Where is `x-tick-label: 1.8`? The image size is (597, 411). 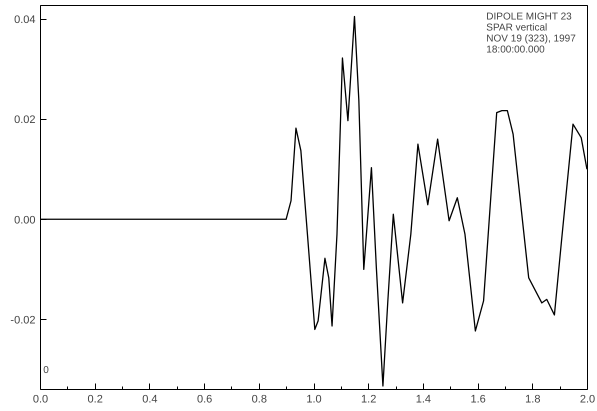
x-tick-label: 1.8 is located at coordinates (532, 400).